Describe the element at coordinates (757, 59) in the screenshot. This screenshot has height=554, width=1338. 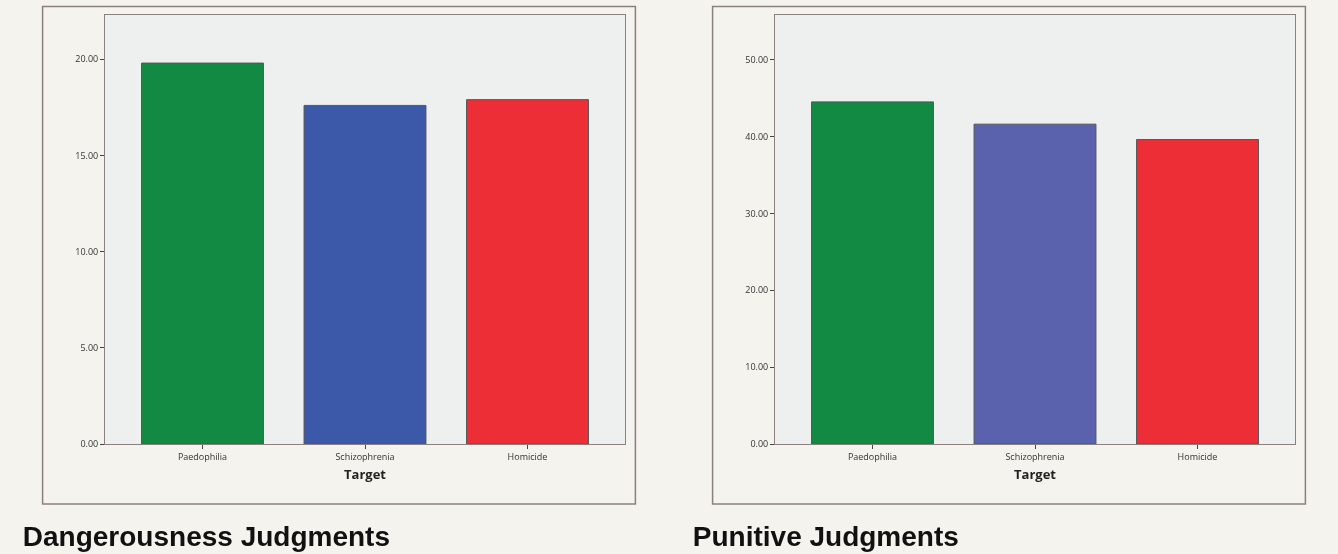
I see `y-tick-label: 50.00` at that location.